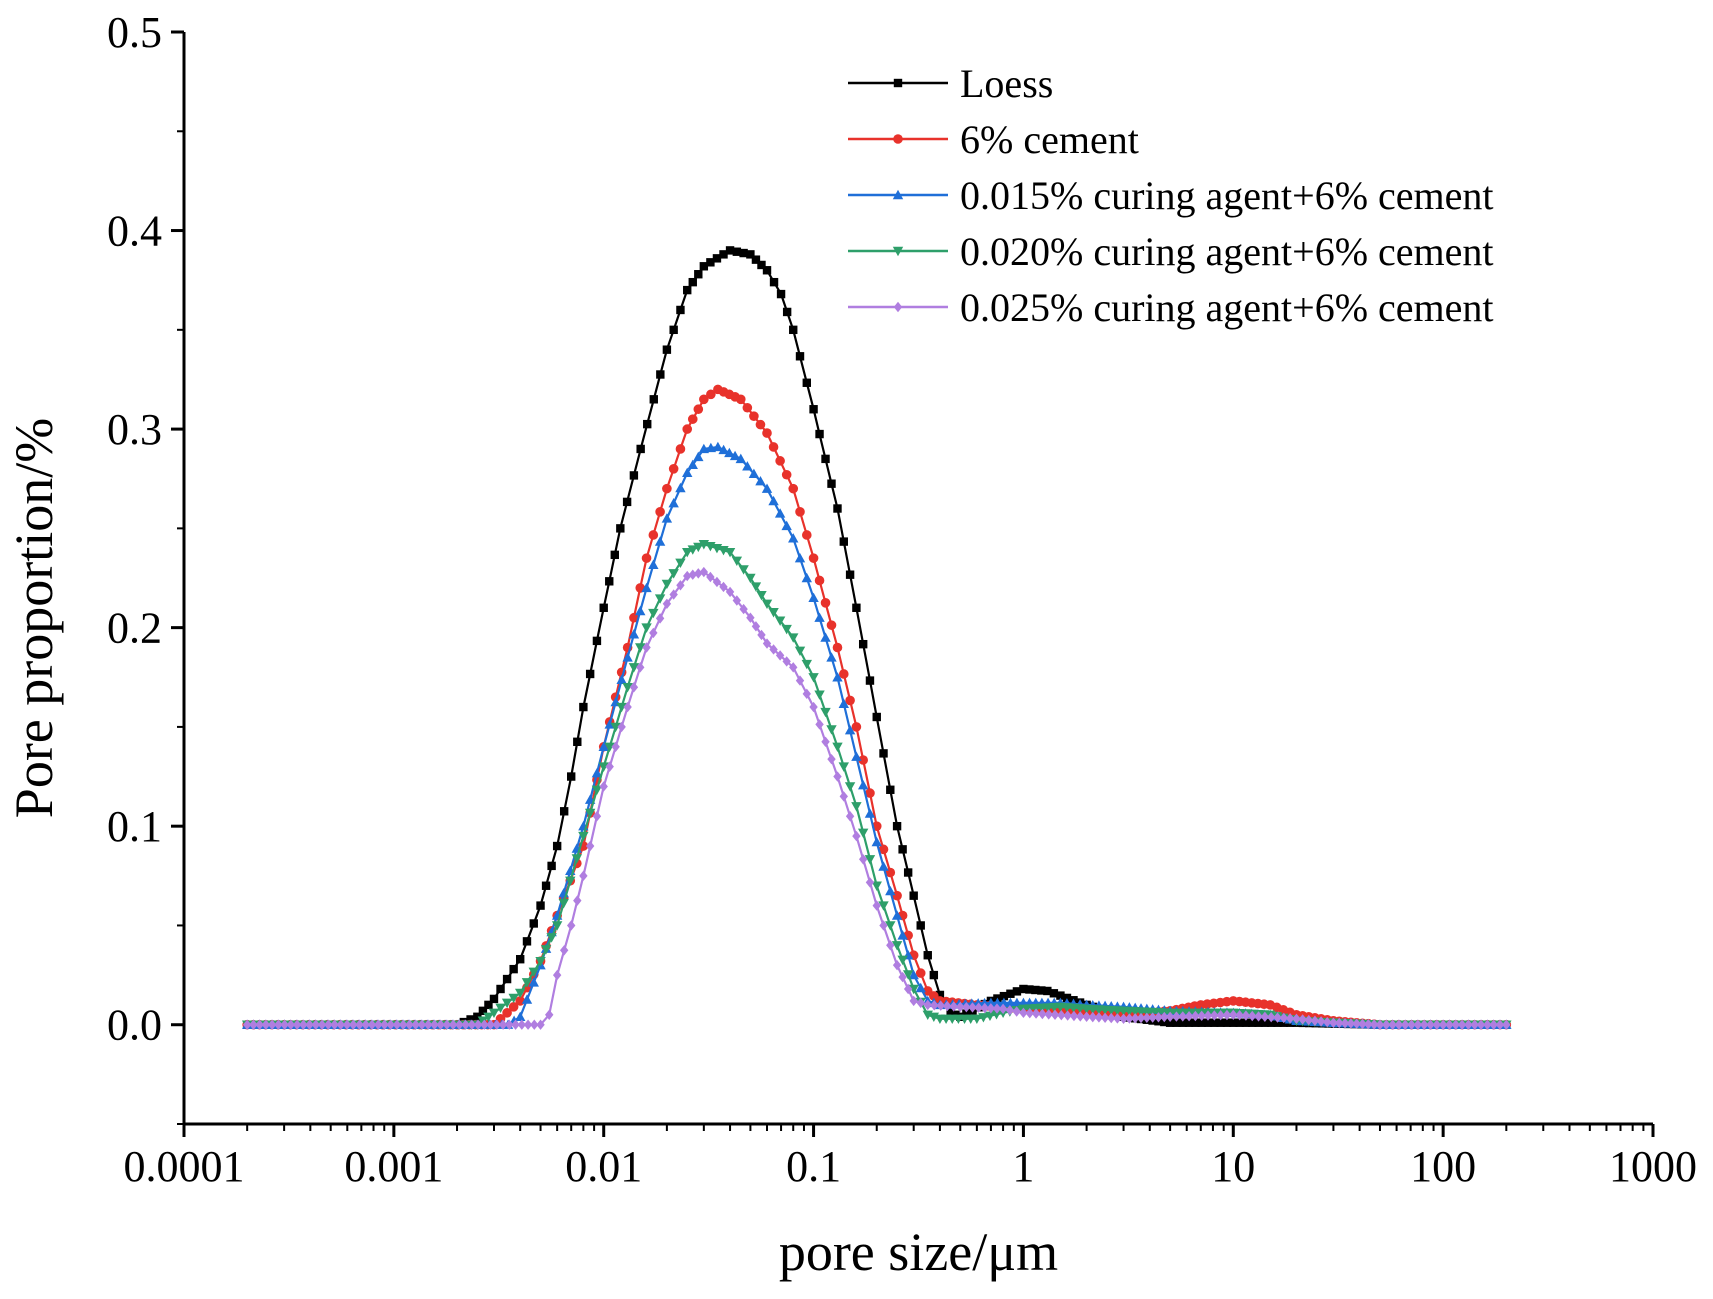  I want to click on x-tick-label: 0.0001, so click(184, 1166).